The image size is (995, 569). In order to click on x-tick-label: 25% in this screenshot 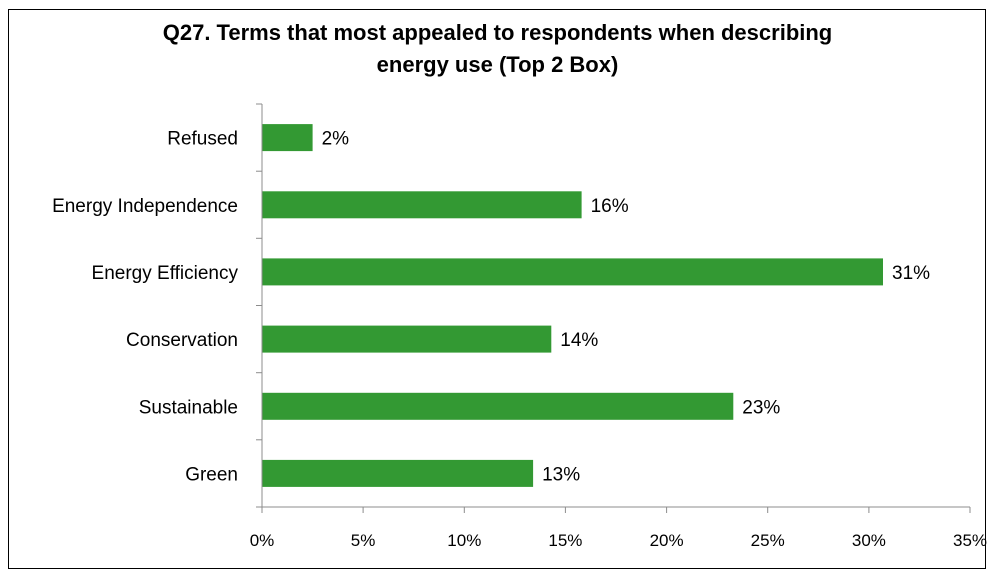, I will do `click(768, 540)`.